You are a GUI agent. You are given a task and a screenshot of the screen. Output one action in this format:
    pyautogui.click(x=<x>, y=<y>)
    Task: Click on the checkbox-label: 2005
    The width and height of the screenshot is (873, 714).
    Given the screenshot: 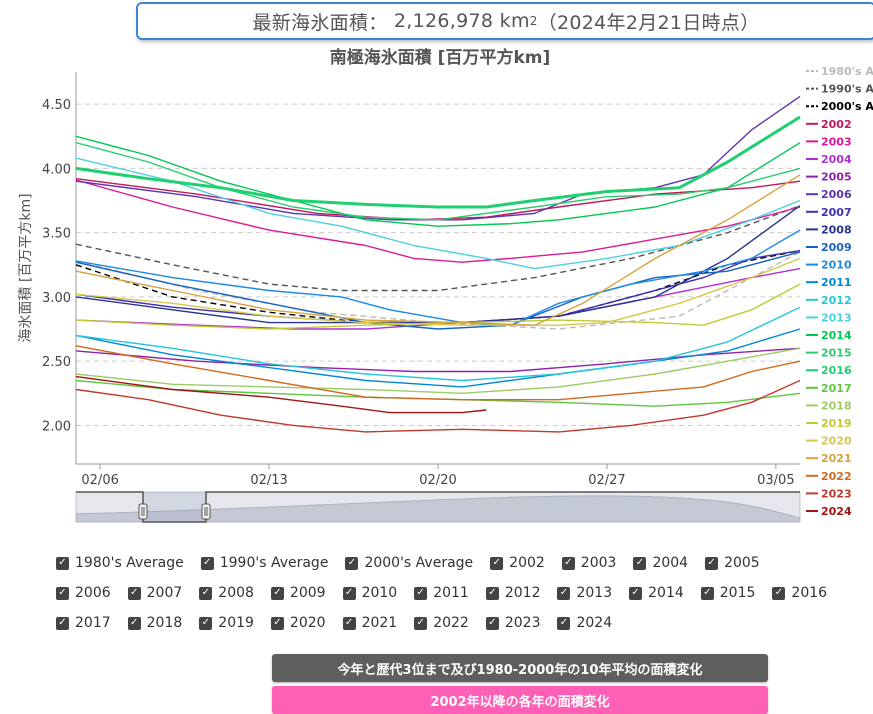 What is the action you would take?
    pyautogui.click(x=742, y=563)
    